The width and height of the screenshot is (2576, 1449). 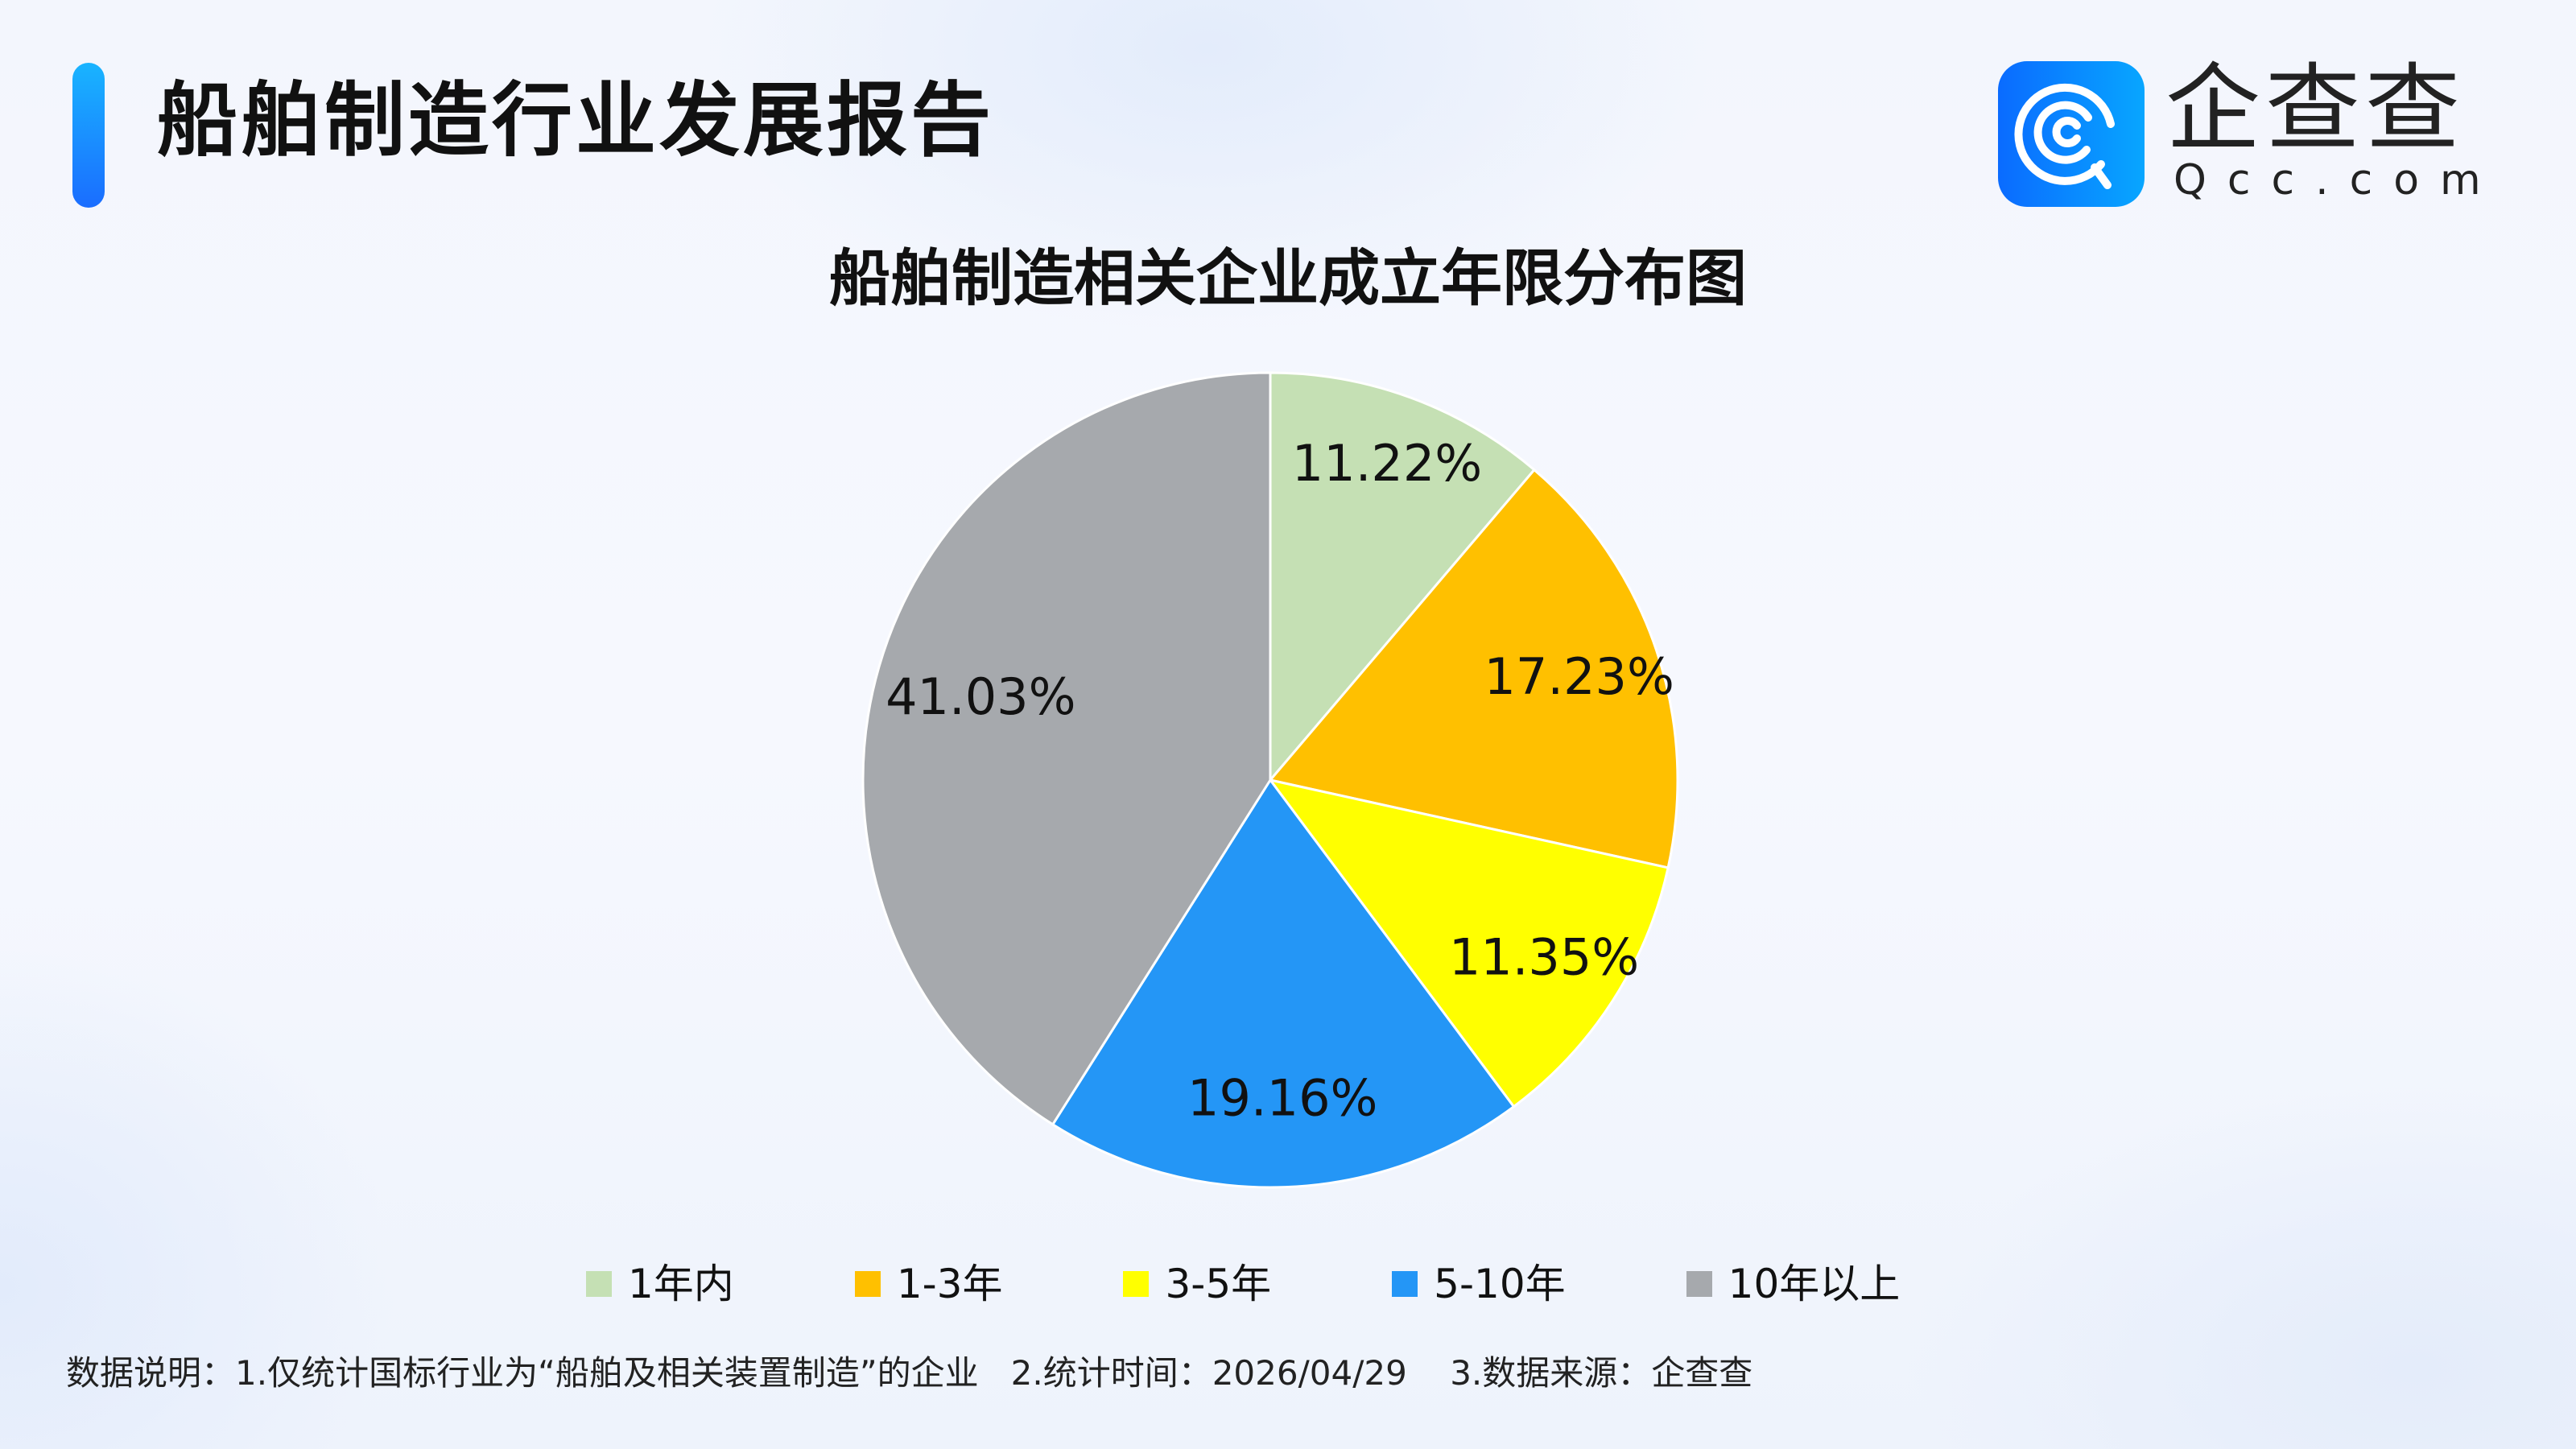 I want to click on data-label: 19.16%, so click(x=1282, y=1097).